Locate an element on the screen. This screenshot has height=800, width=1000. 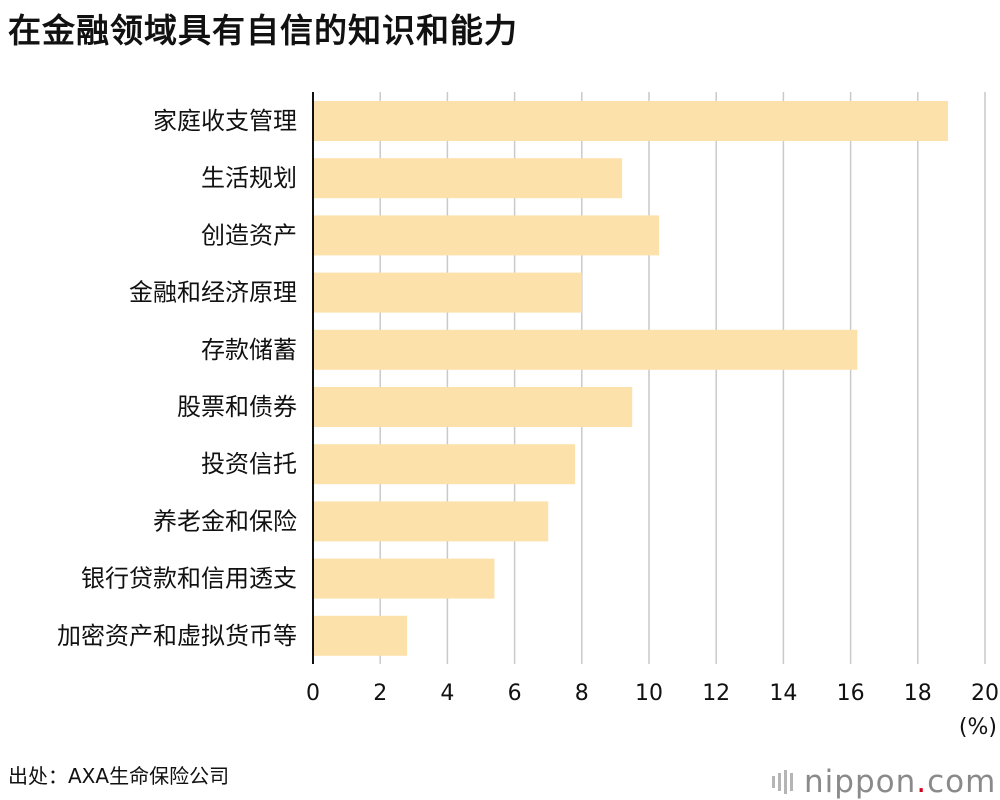
x-tick-labels: 0 2 4 6 8 10 12 14 16 18 20 is located at coordinates (652, 693).